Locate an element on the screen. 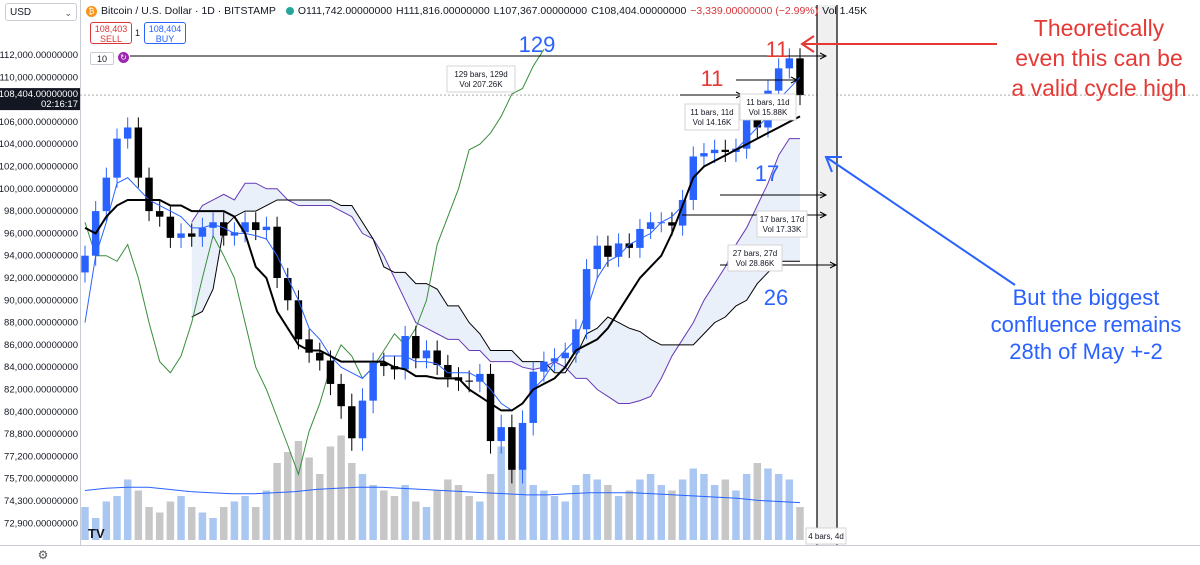 The height and width of the screenshot is (565, 1200). annotation-blue-text: But the biggest is located at coordinates (1086, 297).